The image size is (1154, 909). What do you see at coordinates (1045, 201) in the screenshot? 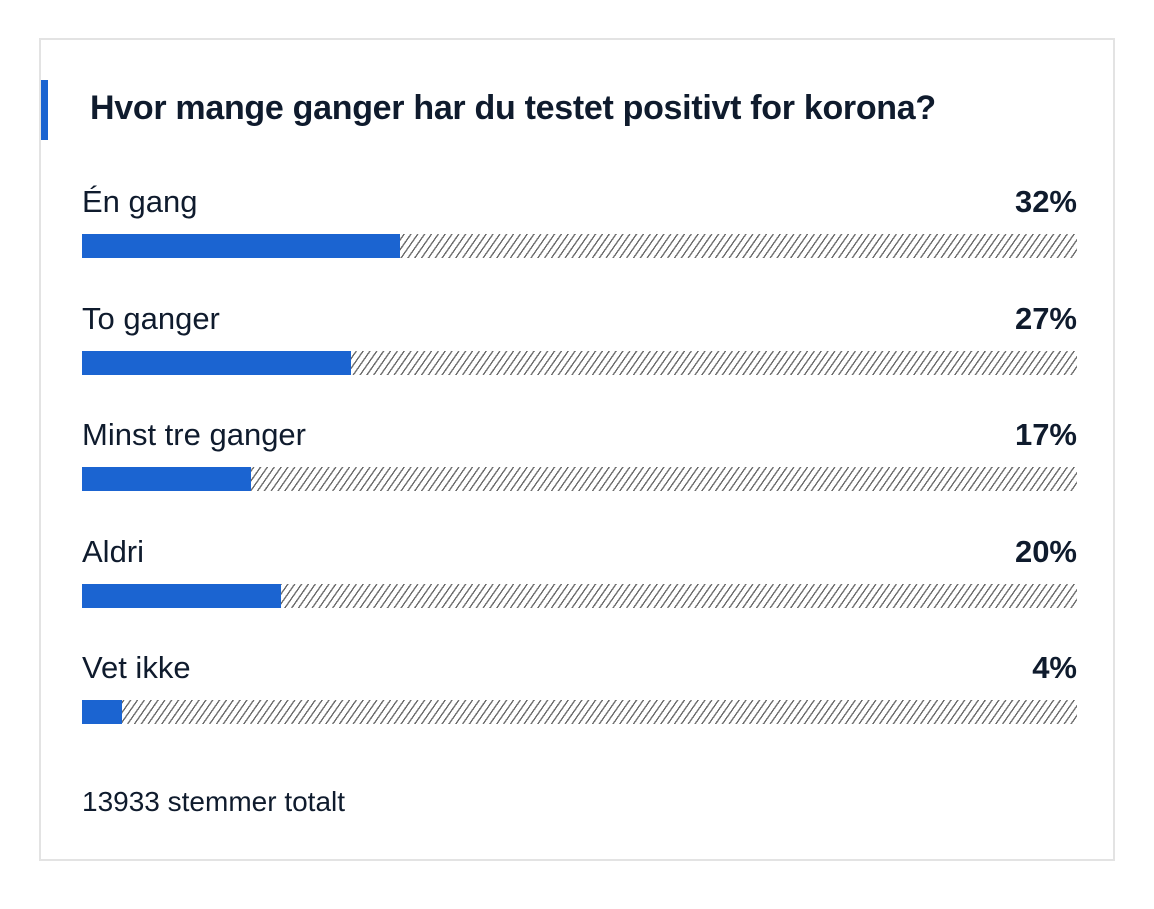
I see `option-percent: 32%` at bounding box center [1045, 201].